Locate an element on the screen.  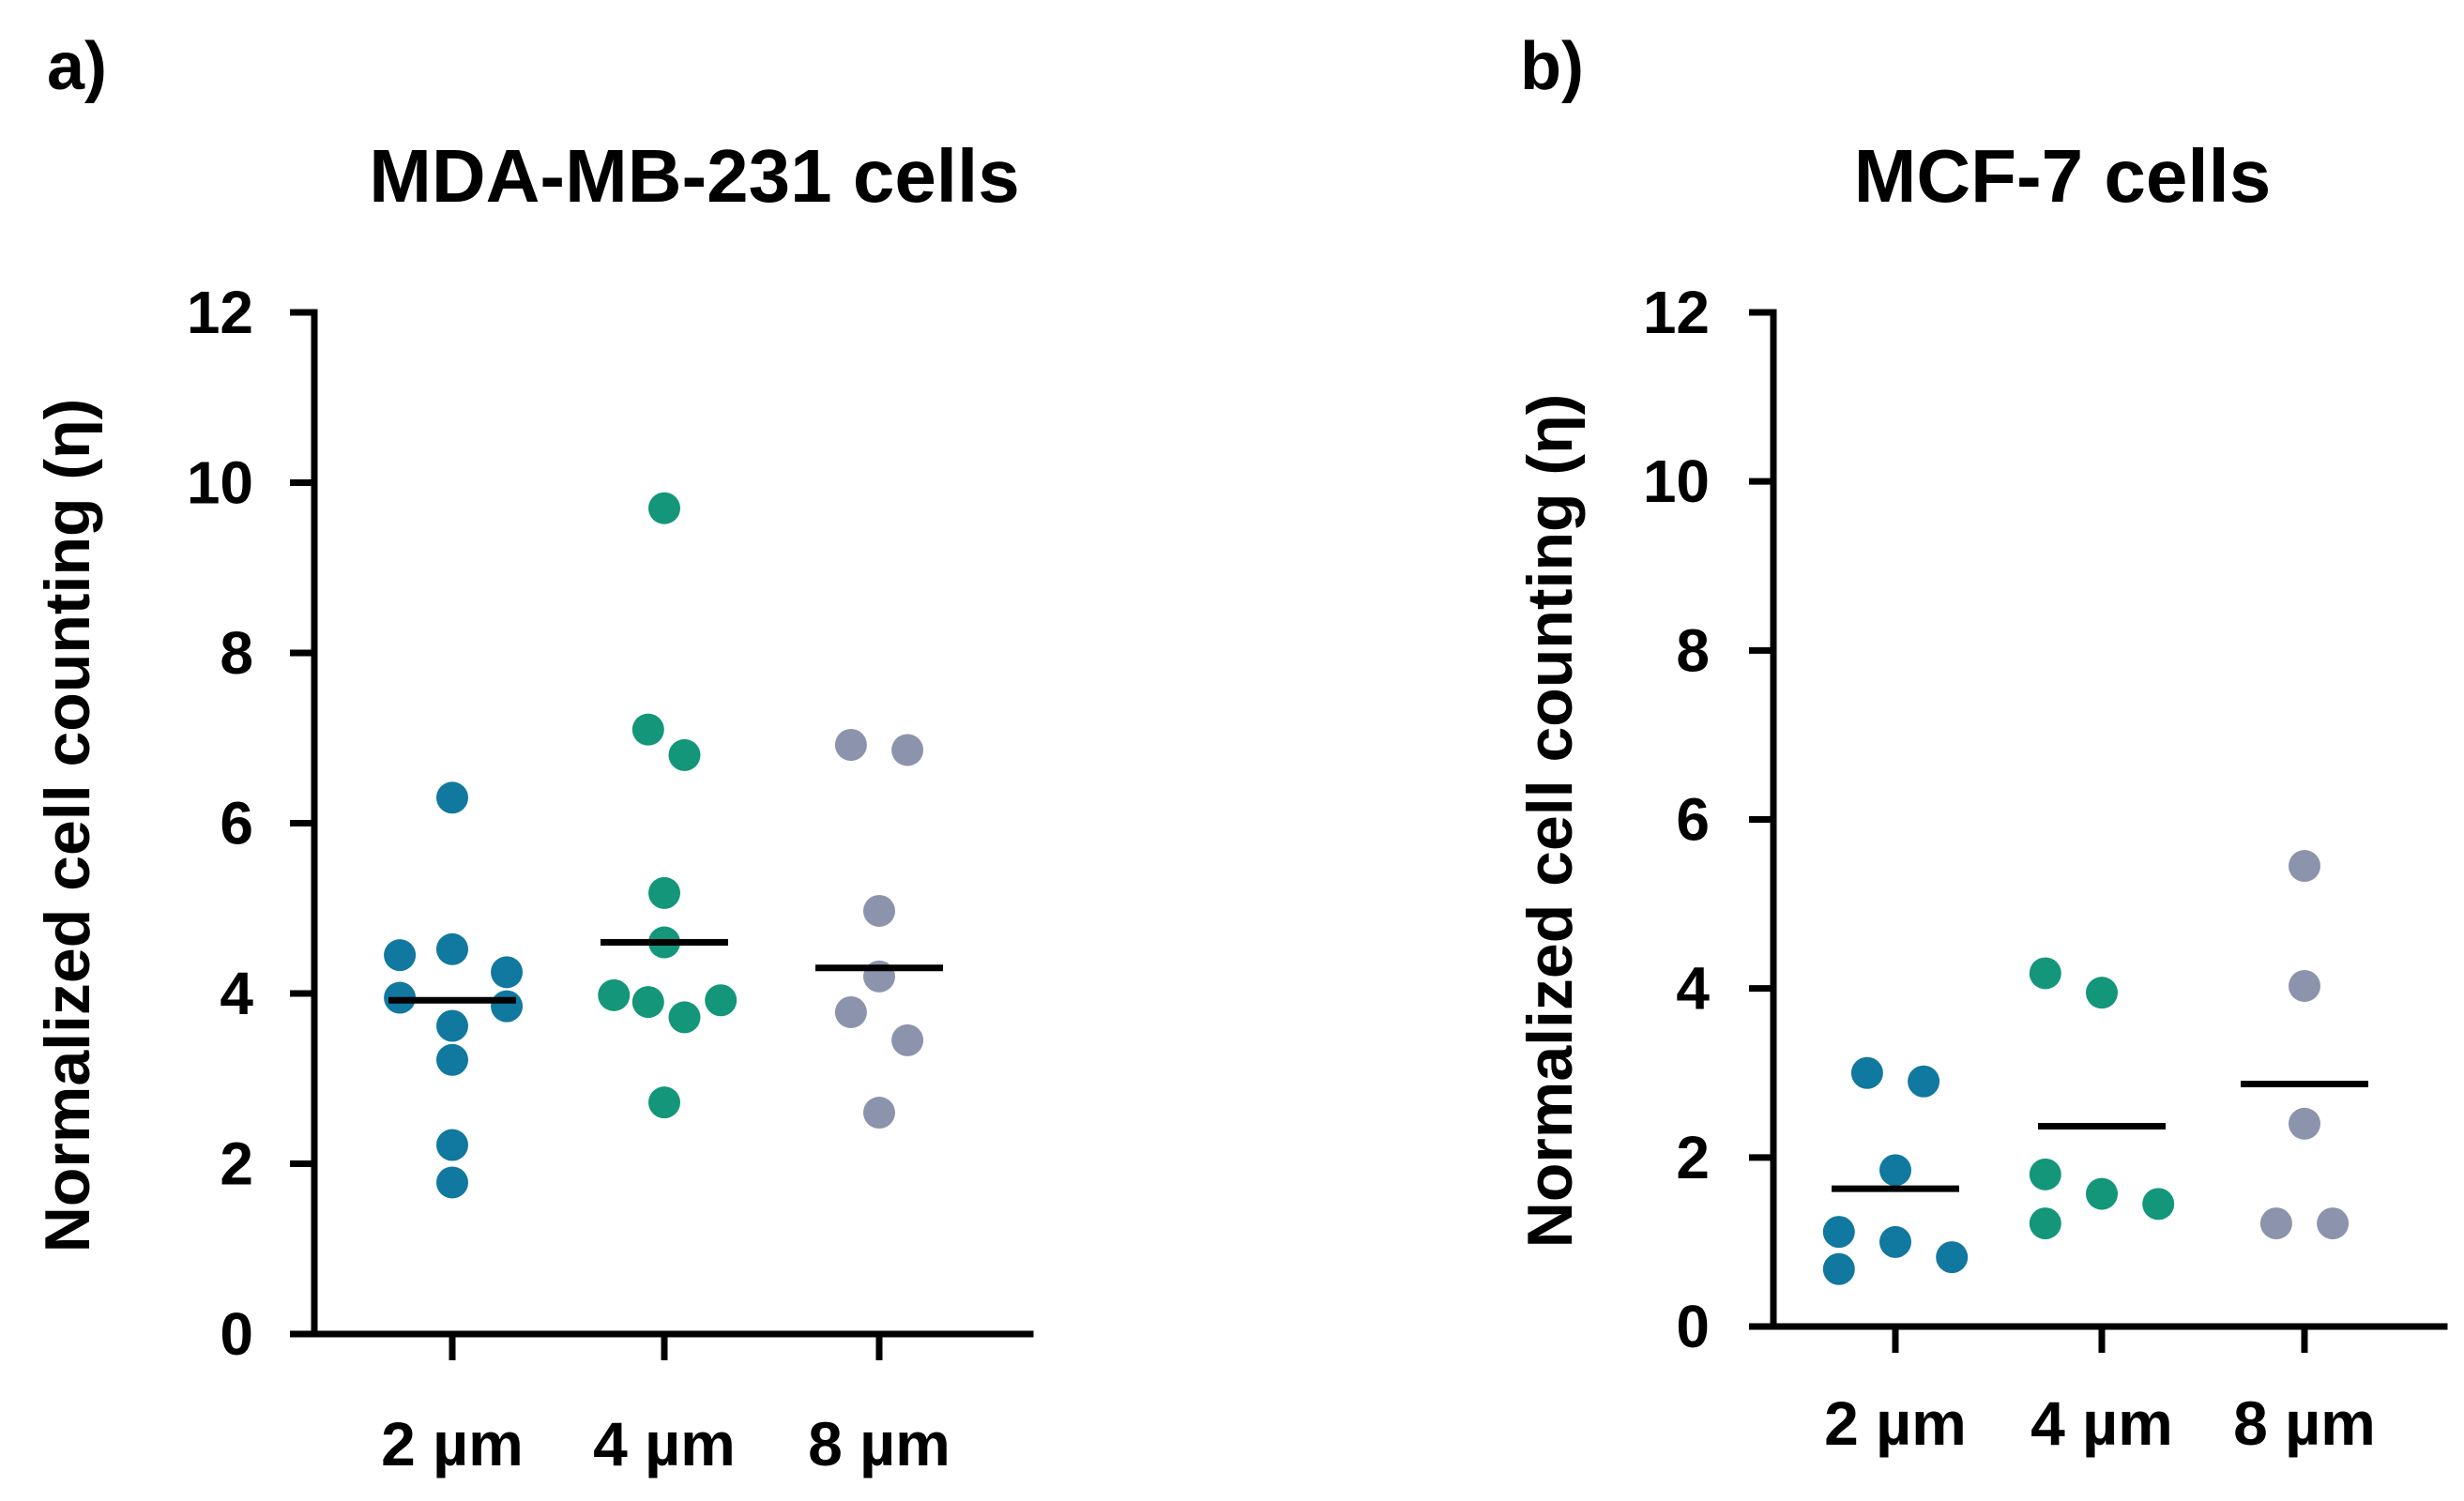
panel-label: b) is located at coordinates (1552, 66).